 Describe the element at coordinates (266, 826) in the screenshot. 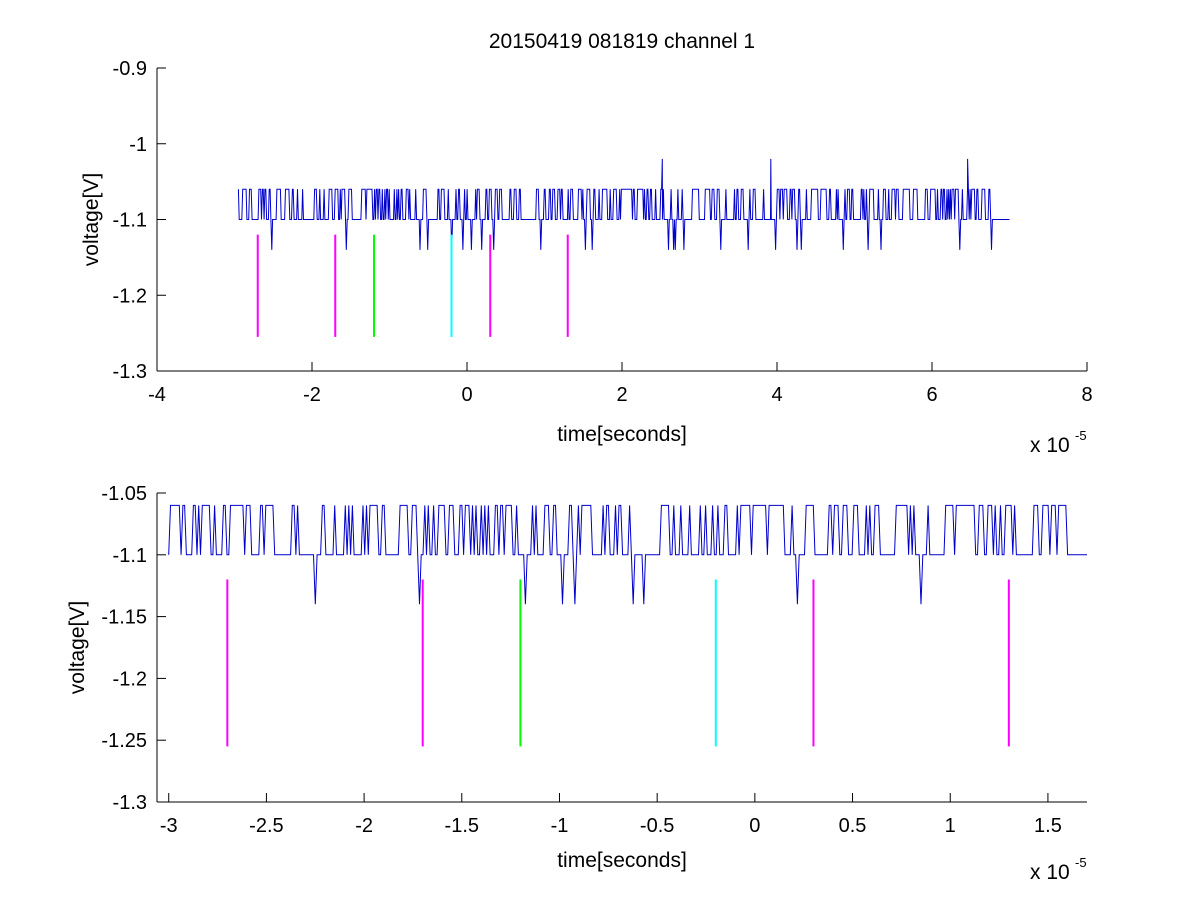

I see `x-tick-label: -2.5` at that location.